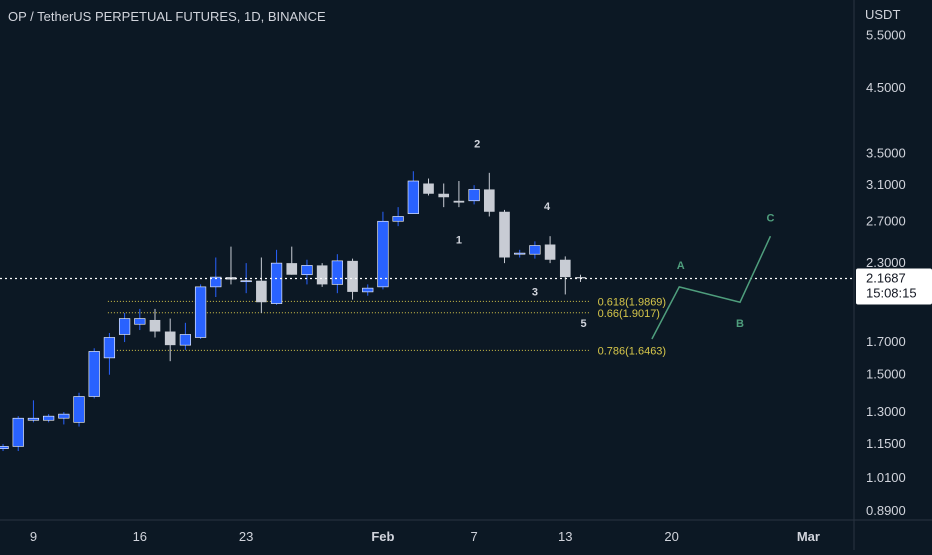 The image size is (932, 555). What do you see at coordinates (535, 293) in the screenshot?
I see `wave-label: 3` at bounding box center [535, 293].